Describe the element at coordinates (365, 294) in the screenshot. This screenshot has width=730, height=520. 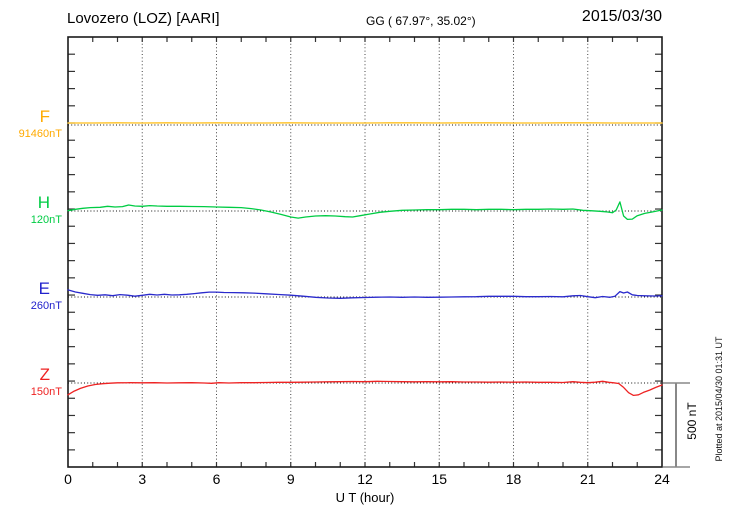
I see `e-trace` at that location.